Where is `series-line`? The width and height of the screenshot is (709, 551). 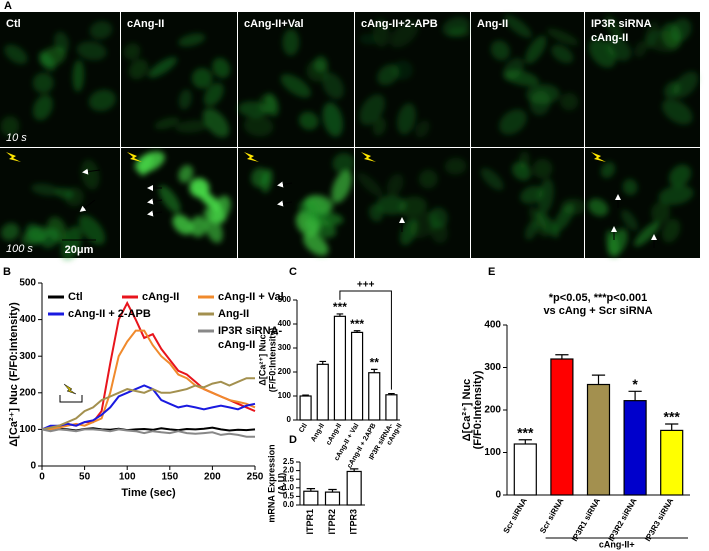 series-line is located at coordinates (148, 433).